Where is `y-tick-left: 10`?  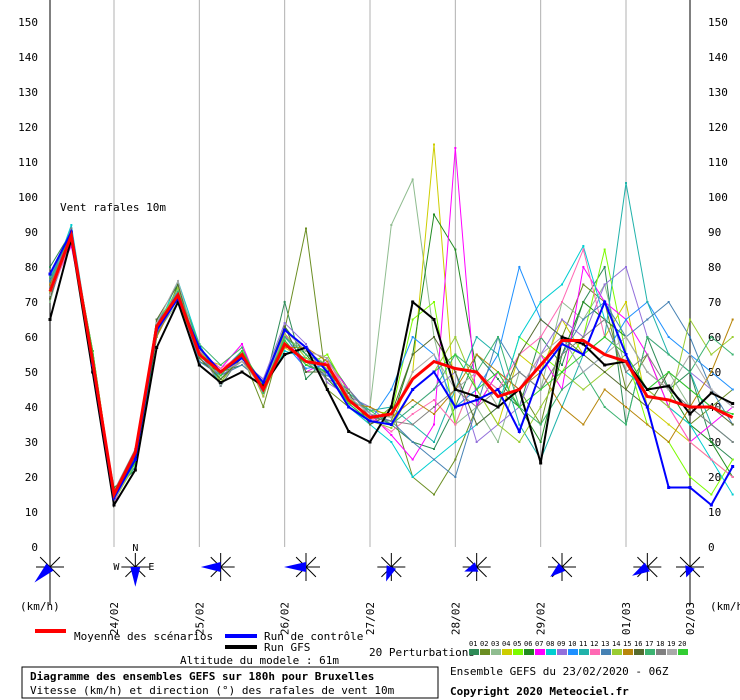
y-tick-left: 10 is located at coordinates (31, 512).